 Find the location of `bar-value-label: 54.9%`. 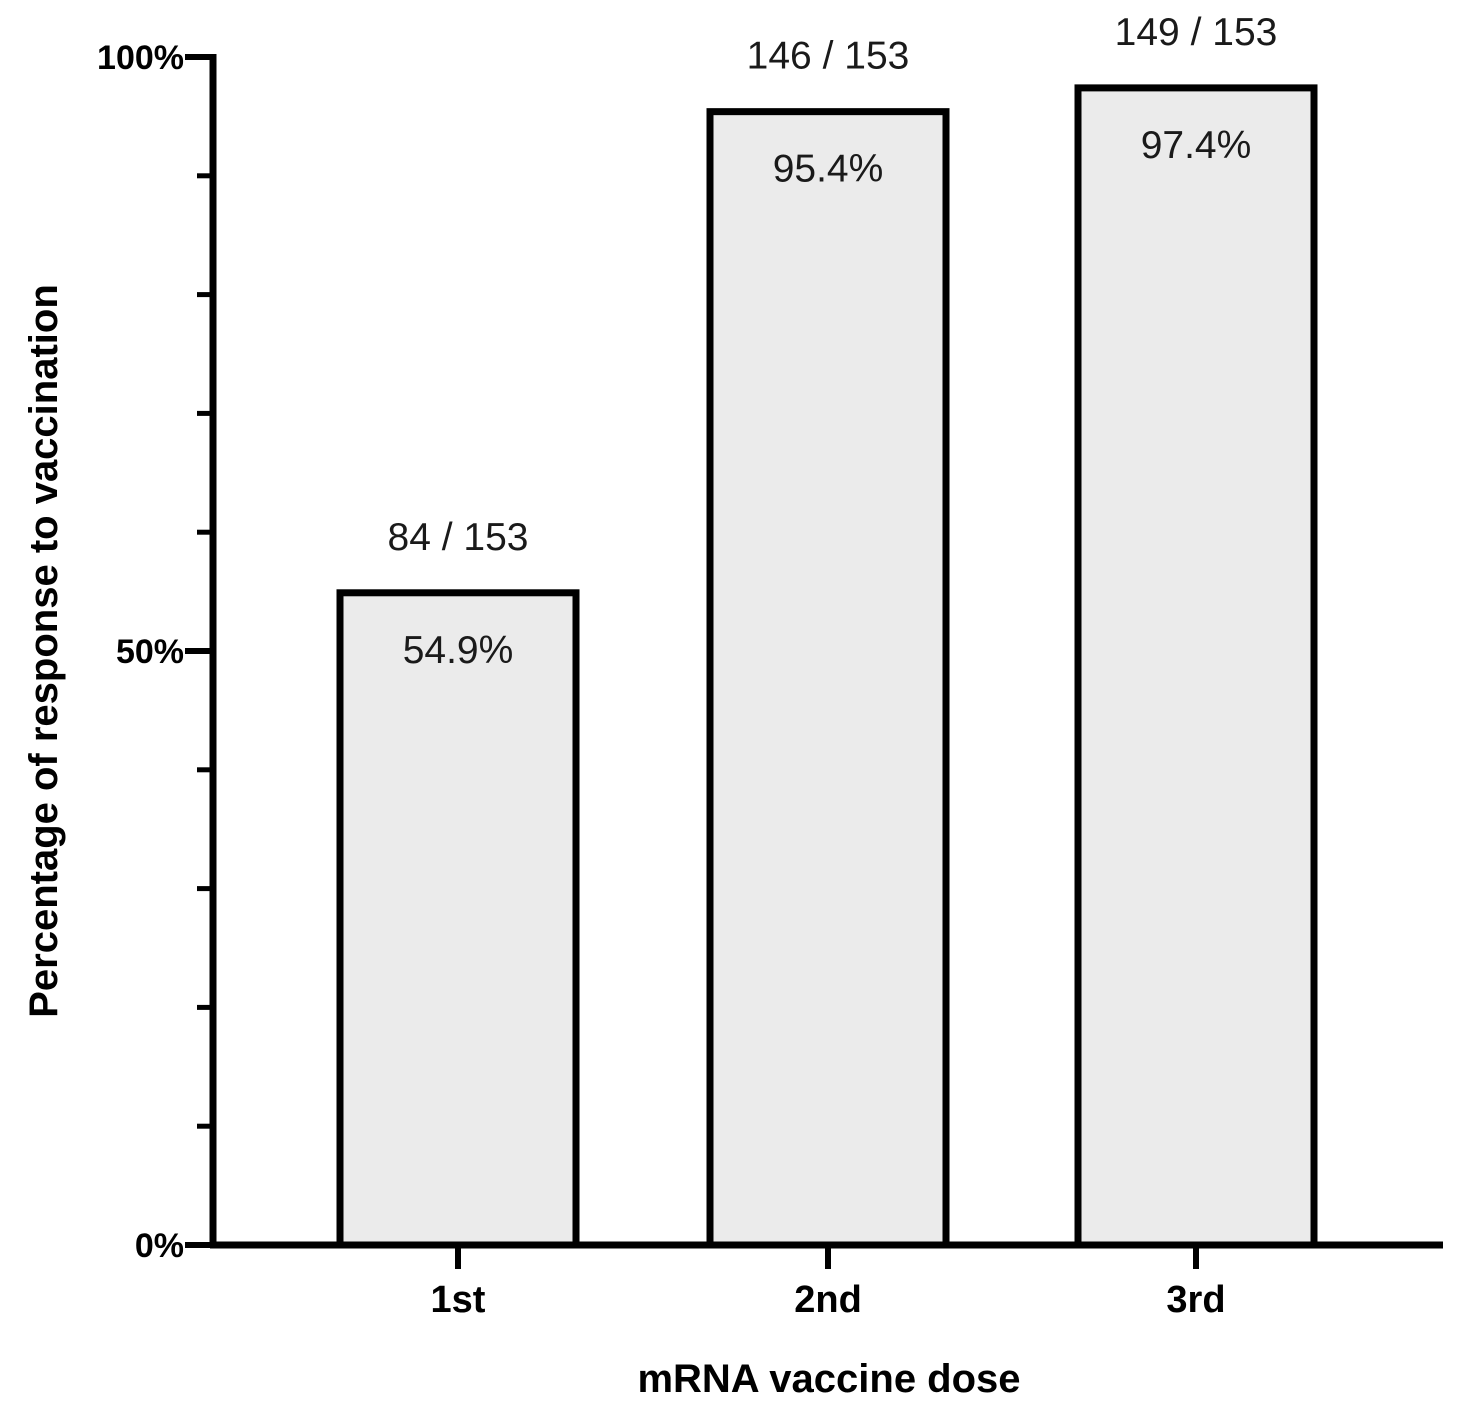

bar-value-label: 54.9% is located at coordinates (458, 650).